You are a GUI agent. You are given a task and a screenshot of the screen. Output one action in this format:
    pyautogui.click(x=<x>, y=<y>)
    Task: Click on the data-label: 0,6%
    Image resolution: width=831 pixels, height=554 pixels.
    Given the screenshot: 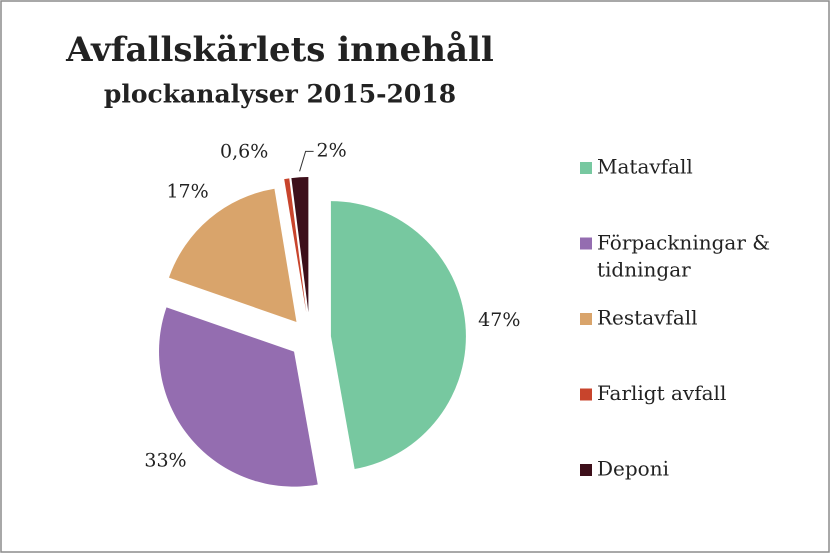 What is the action you would take?
    pyautogui.click(x=244, y=152)
    